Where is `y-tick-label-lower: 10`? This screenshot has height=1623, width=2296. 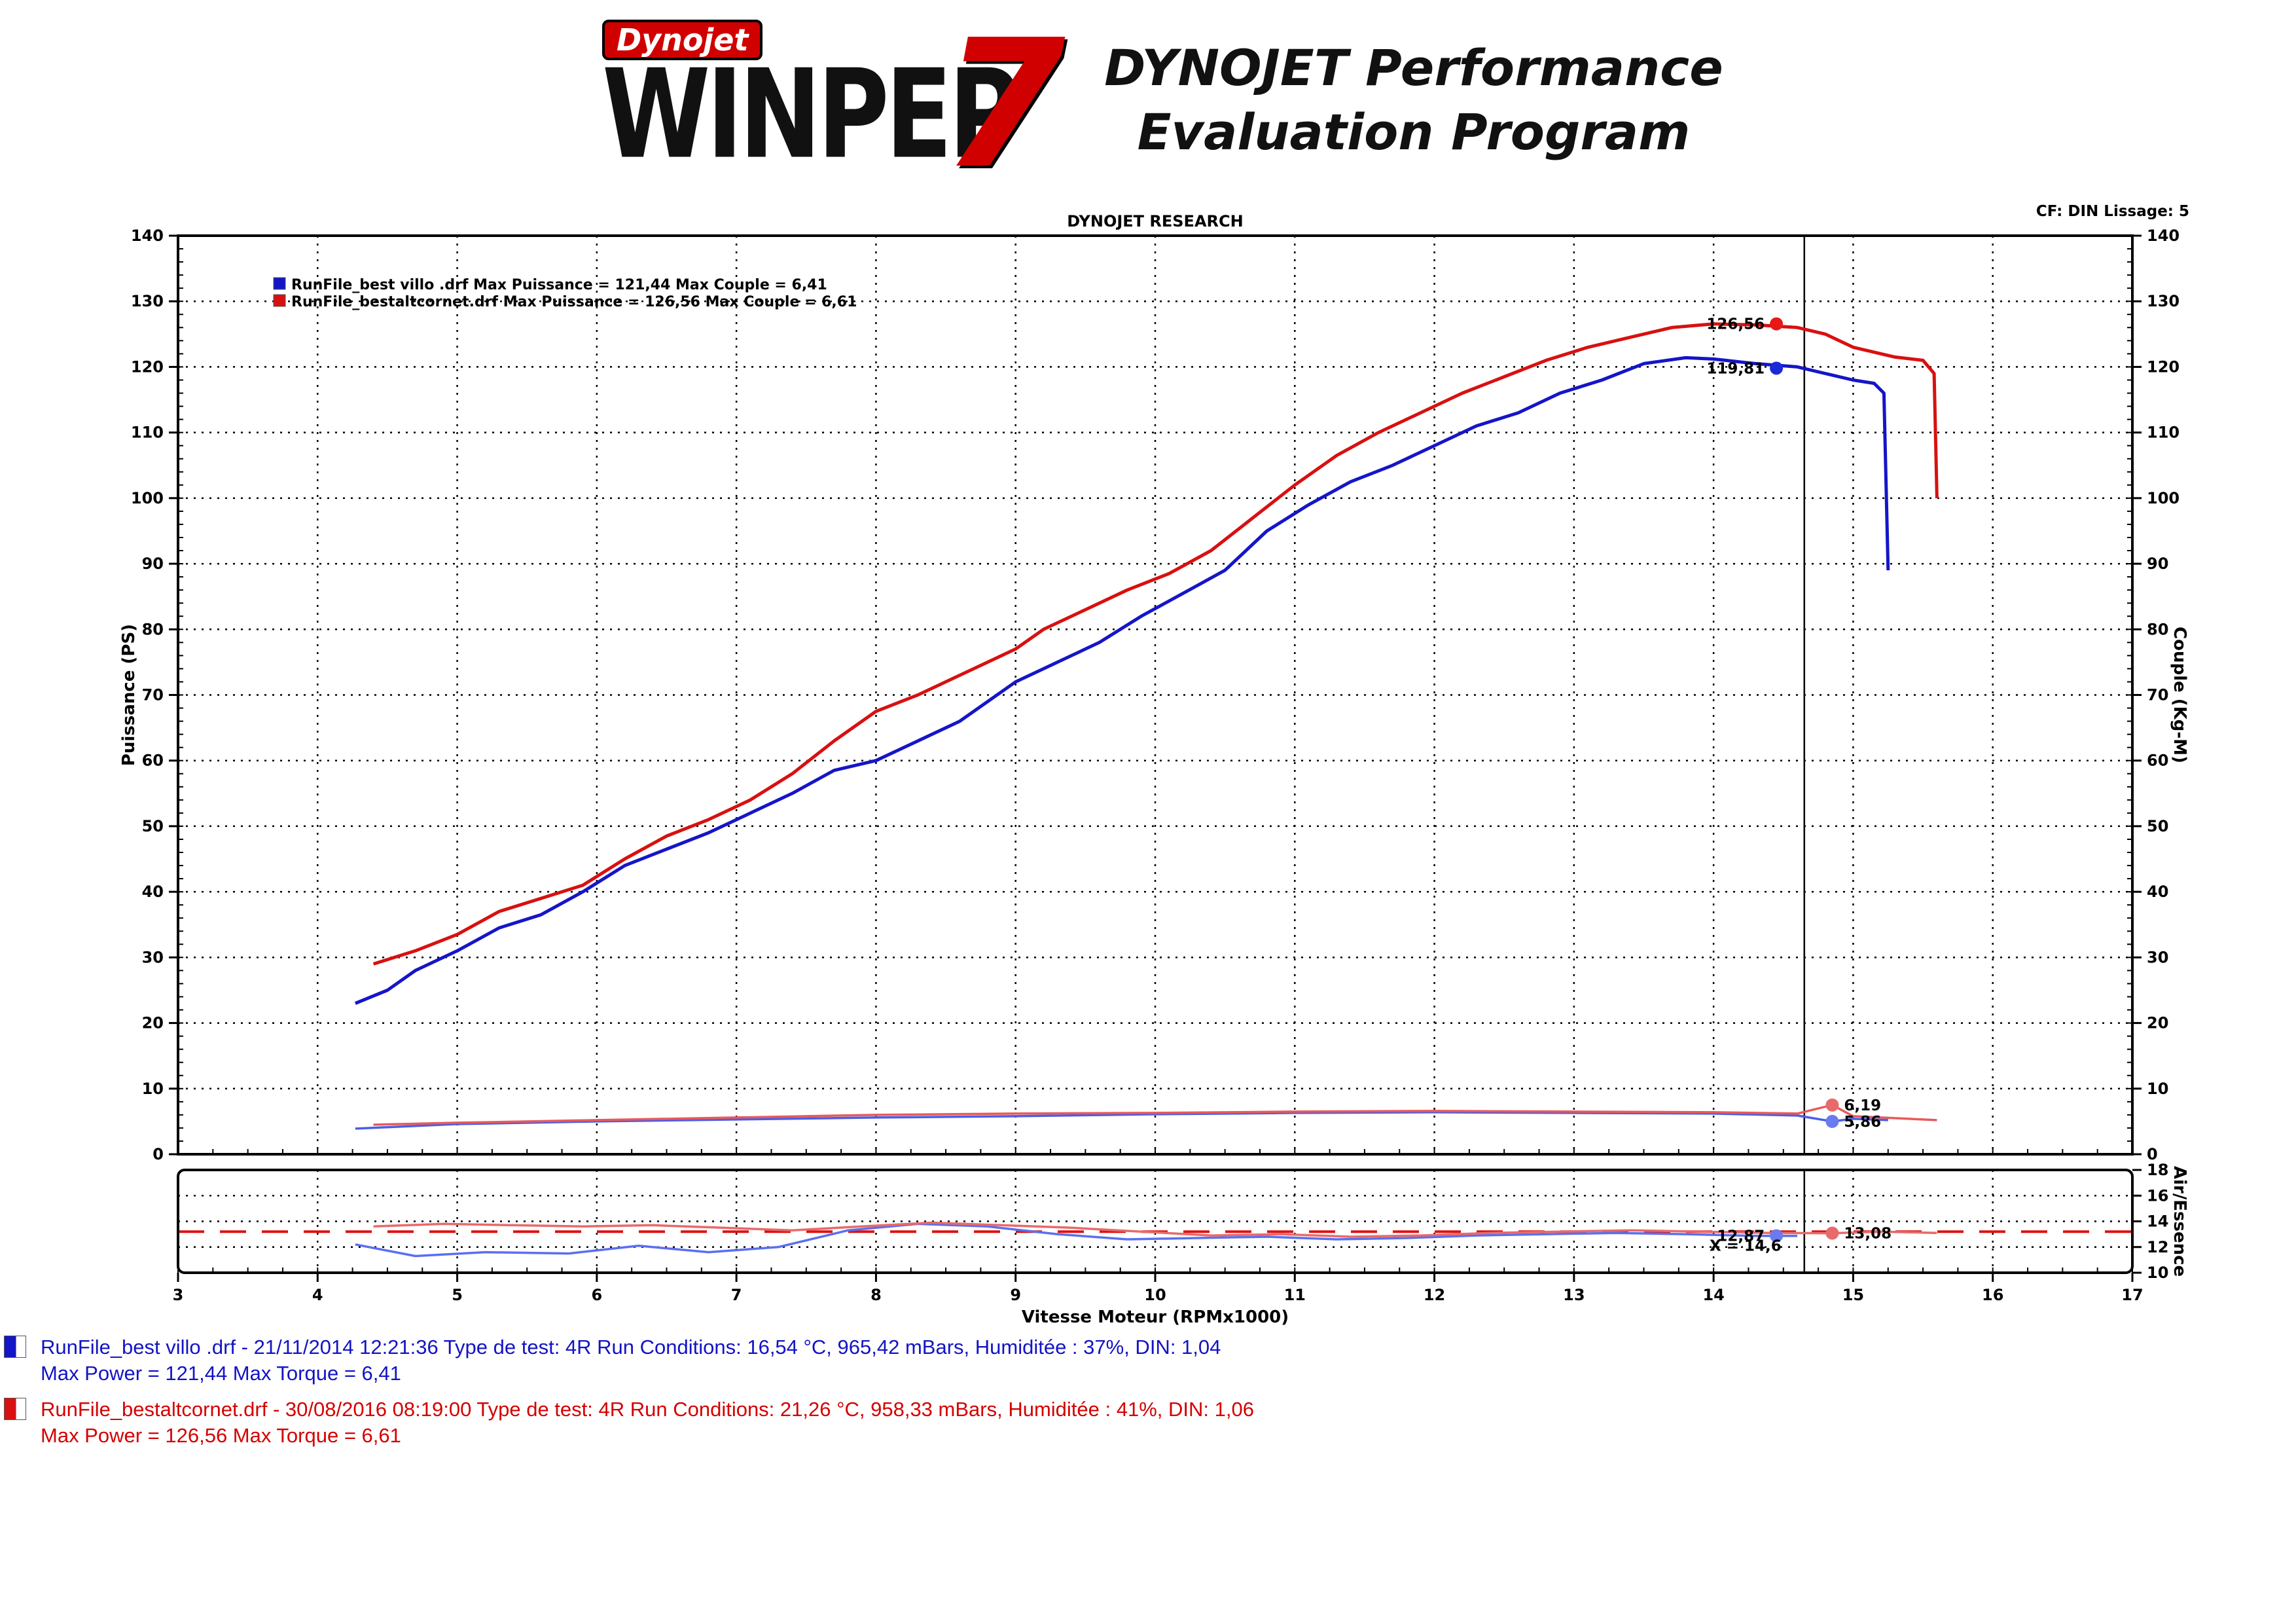 y-tick-label-lower: 10 is located at coordinates (2157, 1273).